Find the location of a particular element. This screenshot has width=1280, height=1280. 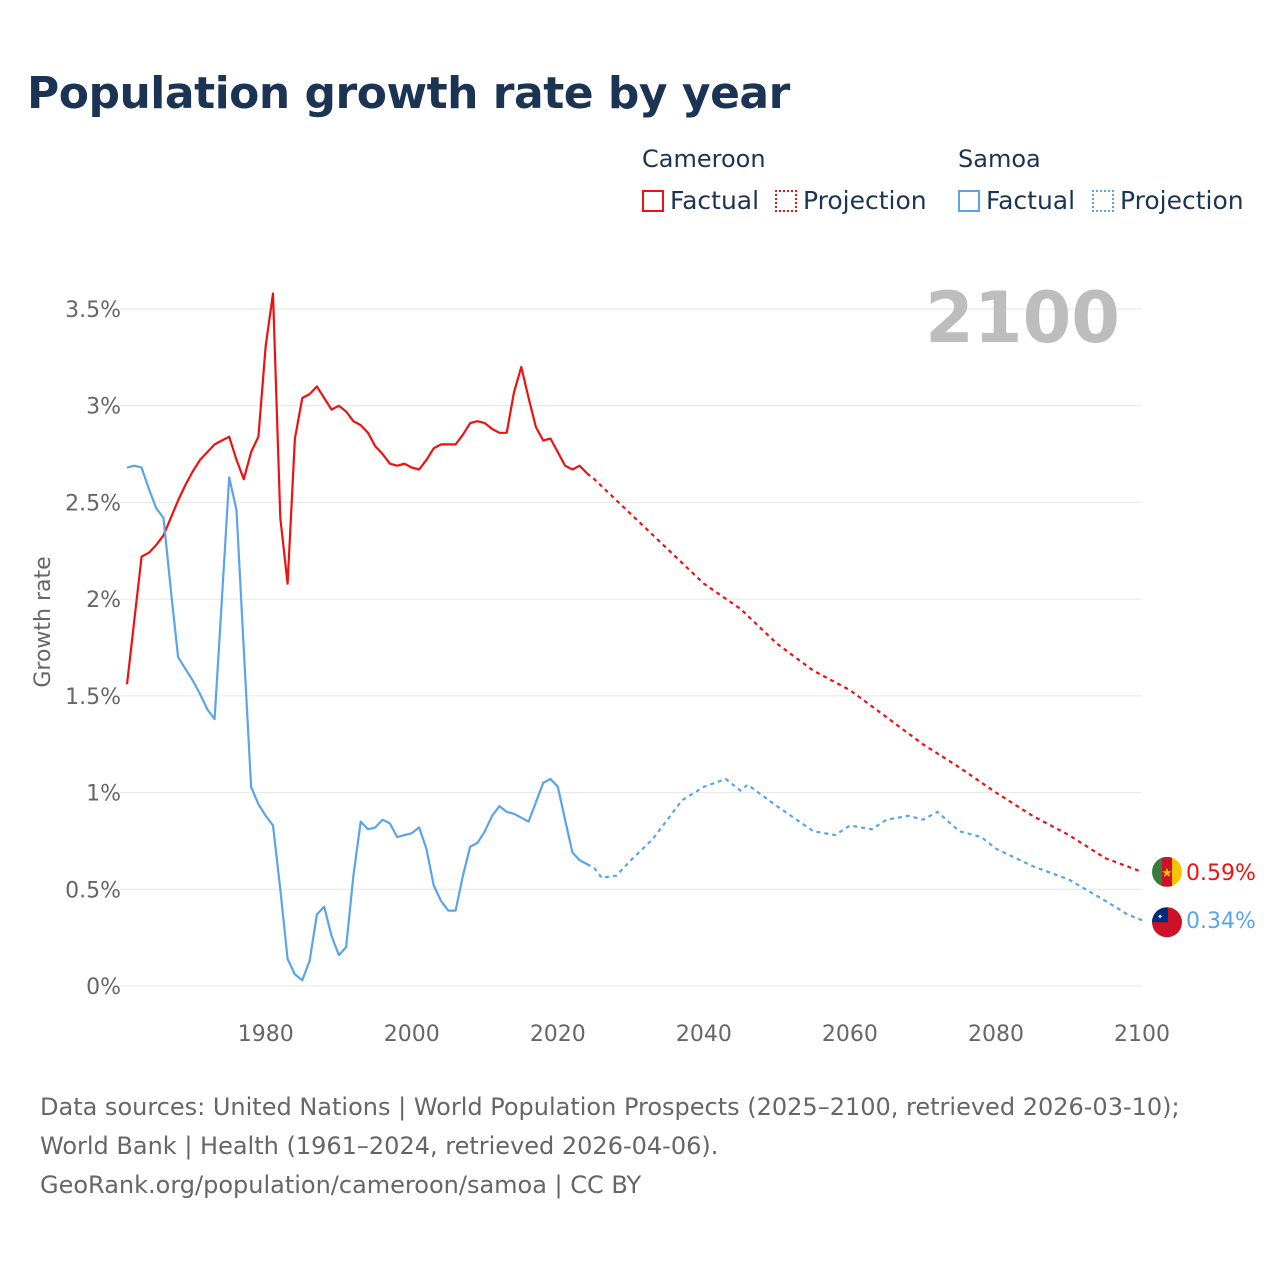

x-tick-label: 2040 is located at coordinates (704, 1034).